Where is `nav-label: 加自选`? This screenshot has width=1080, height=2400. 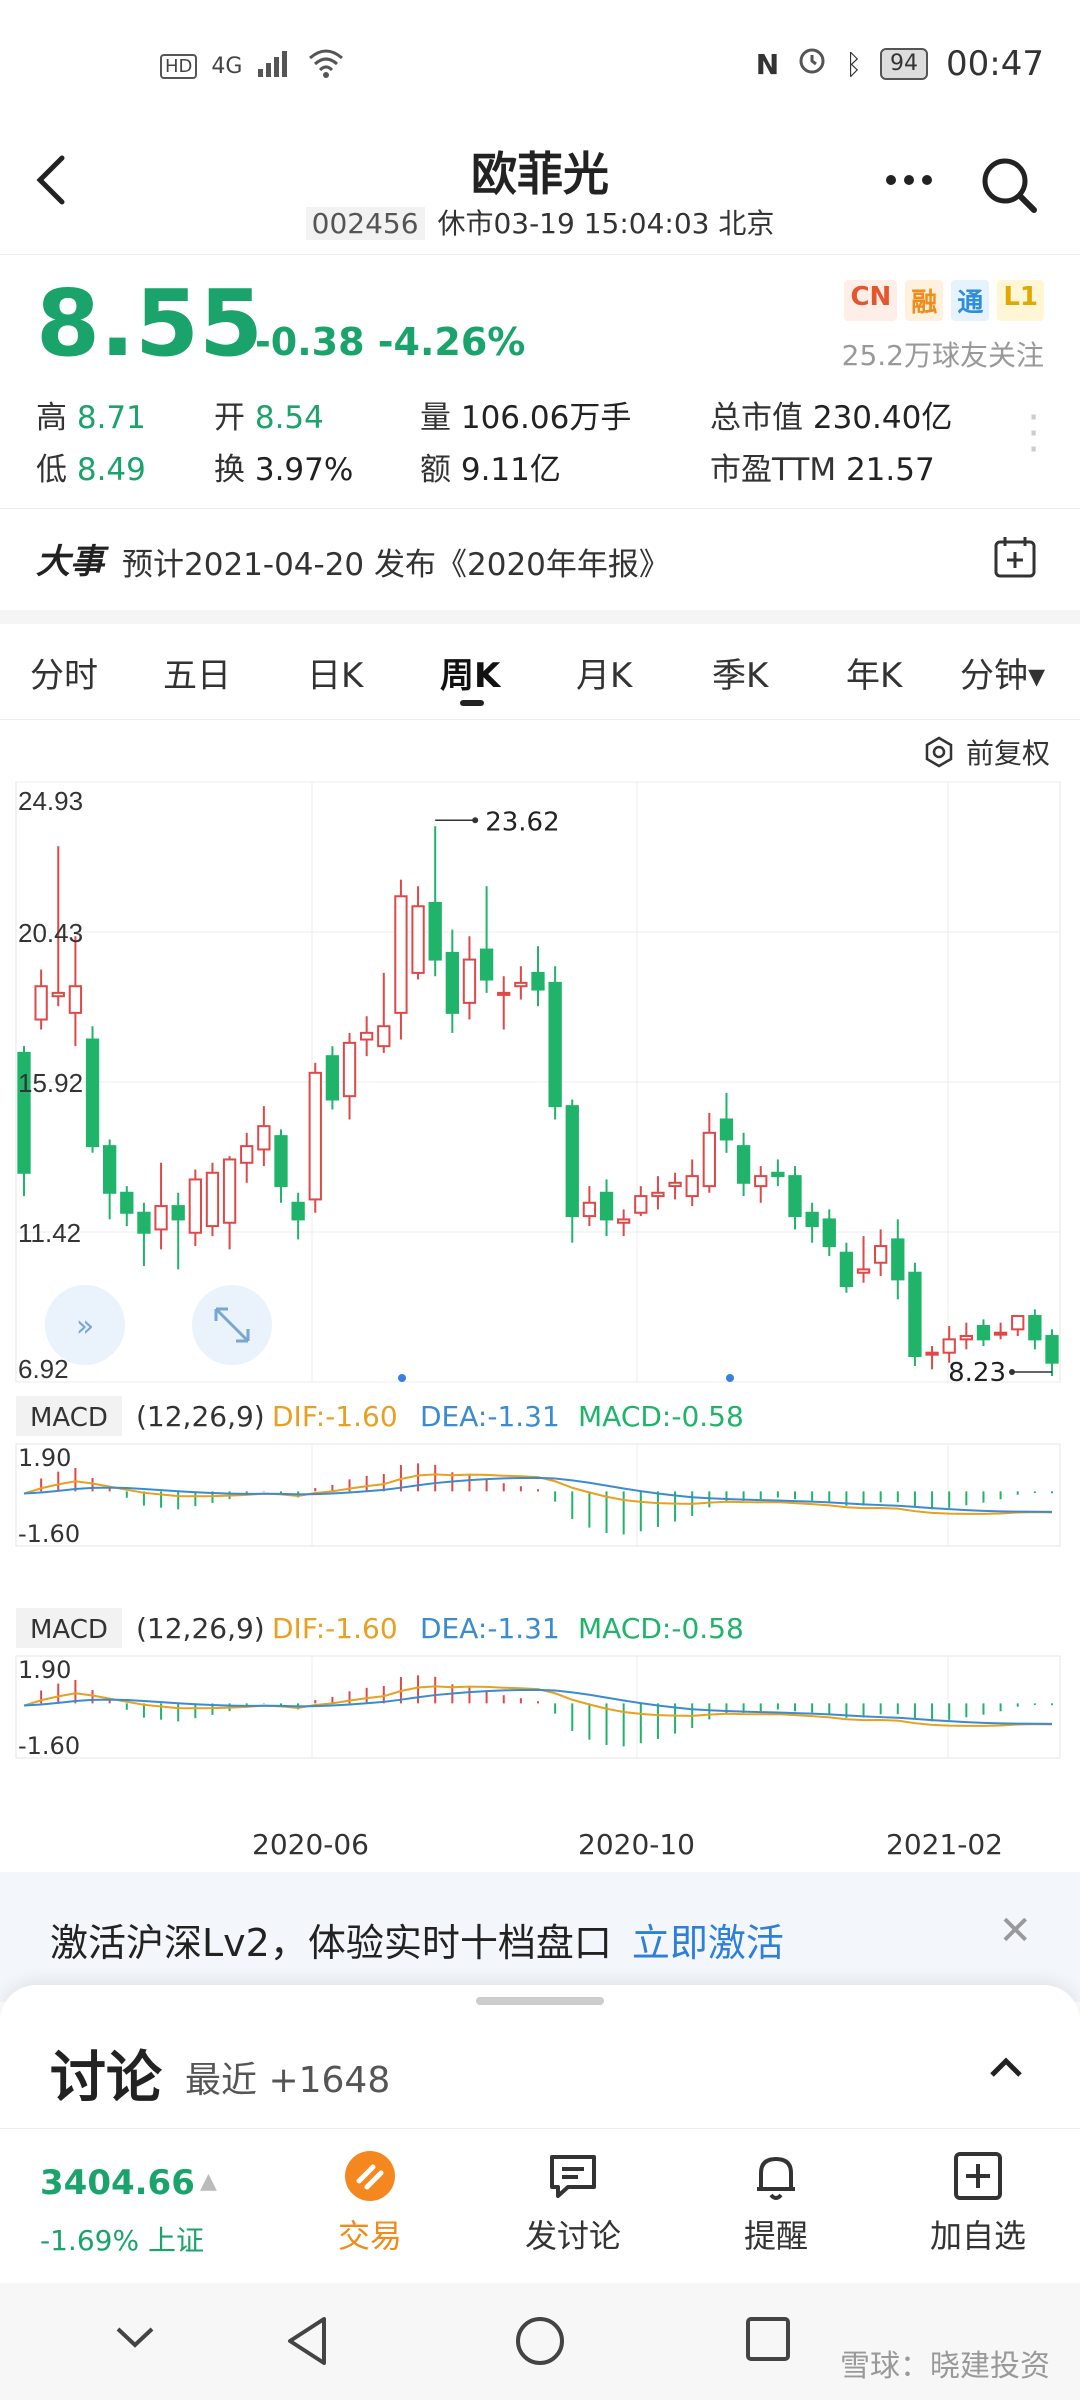 nav-label: 加自选 is located at coordinates (977, 2236).